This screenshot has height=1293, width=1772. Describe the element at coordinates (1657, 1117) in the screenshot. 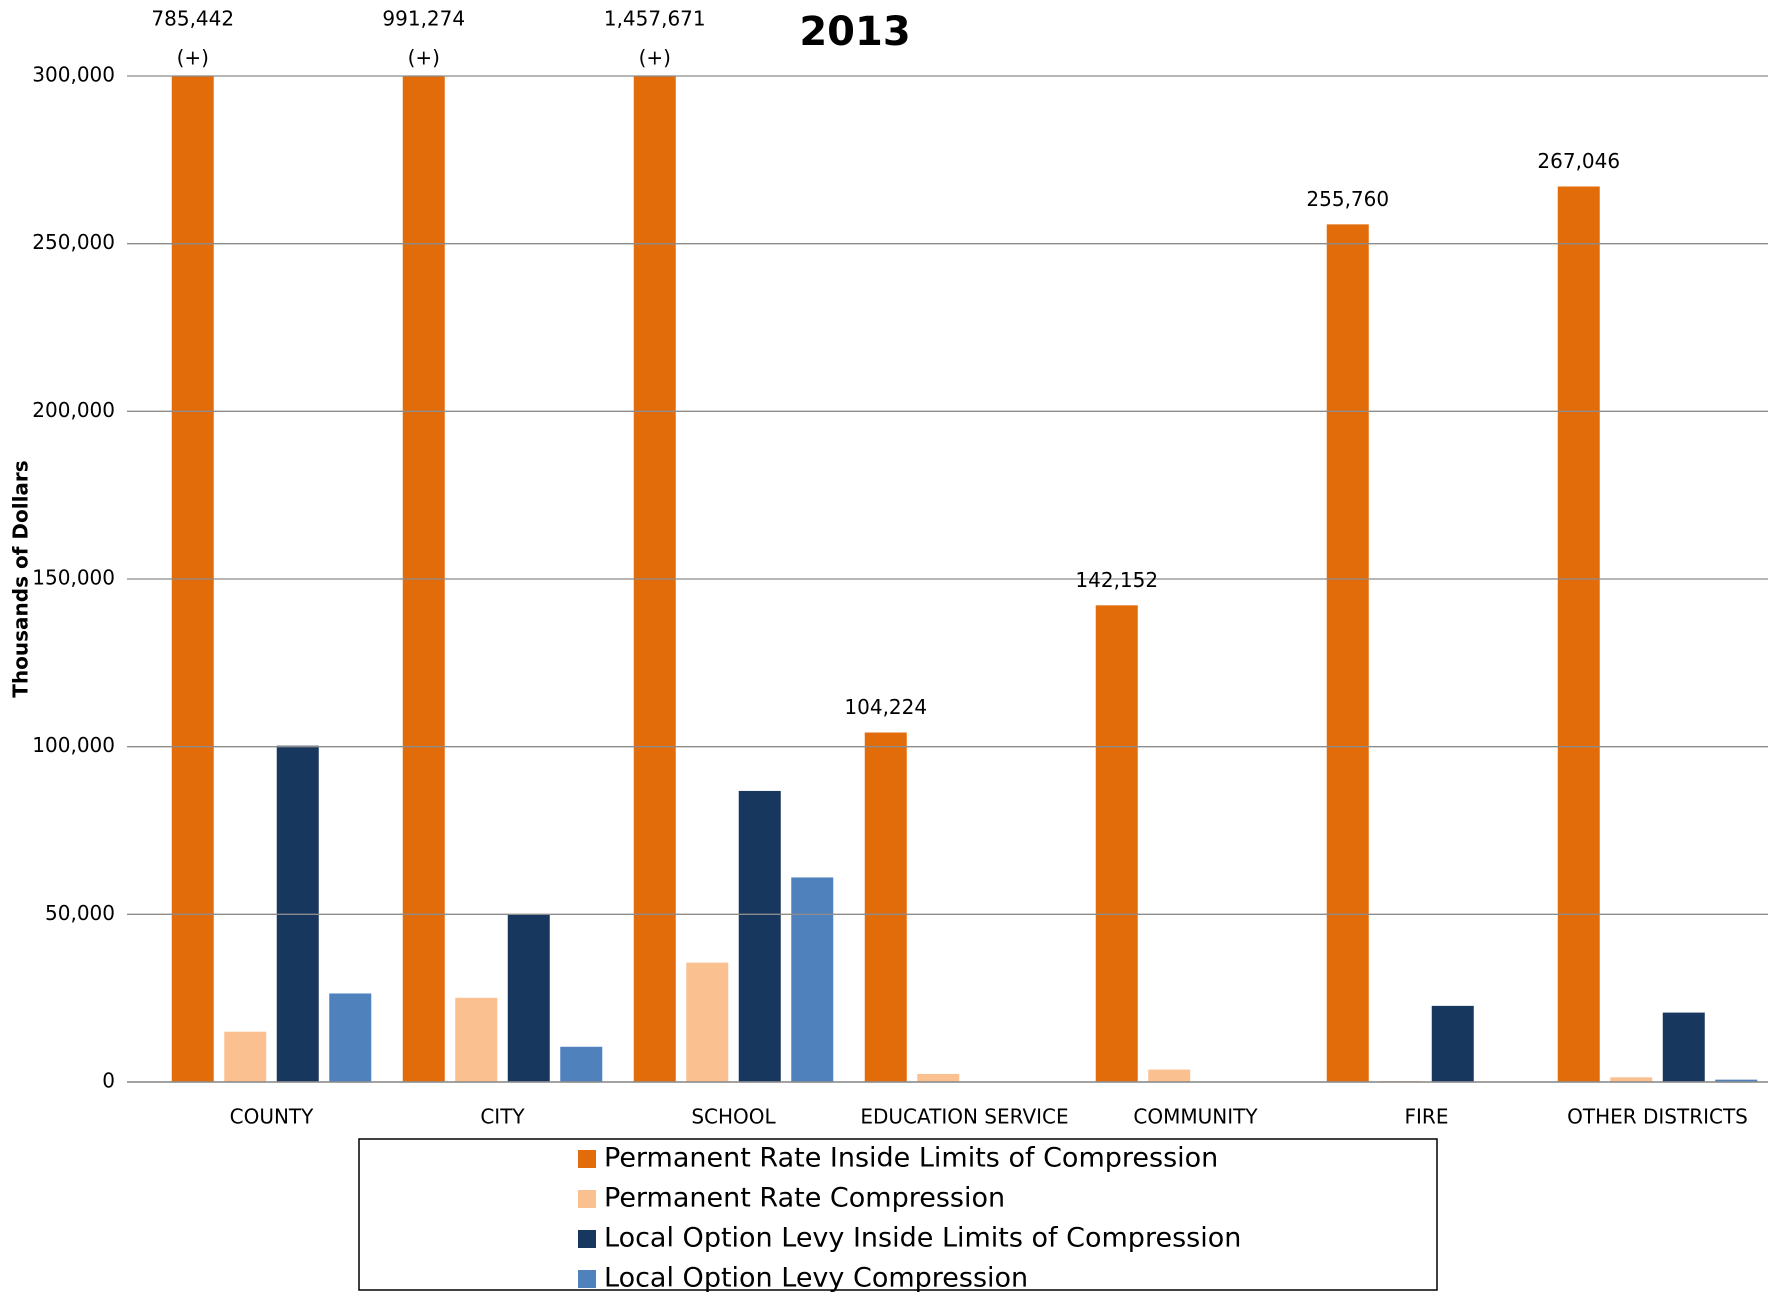

I see `x-tick-label: OTHER DISTRICTS` at that location.